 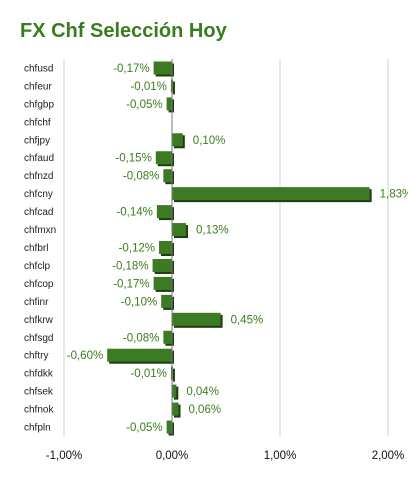 What do you see at coordinates (37, 266) in the screenshot?
I see `category-label: chfclp` at bounding box center [37, 266].